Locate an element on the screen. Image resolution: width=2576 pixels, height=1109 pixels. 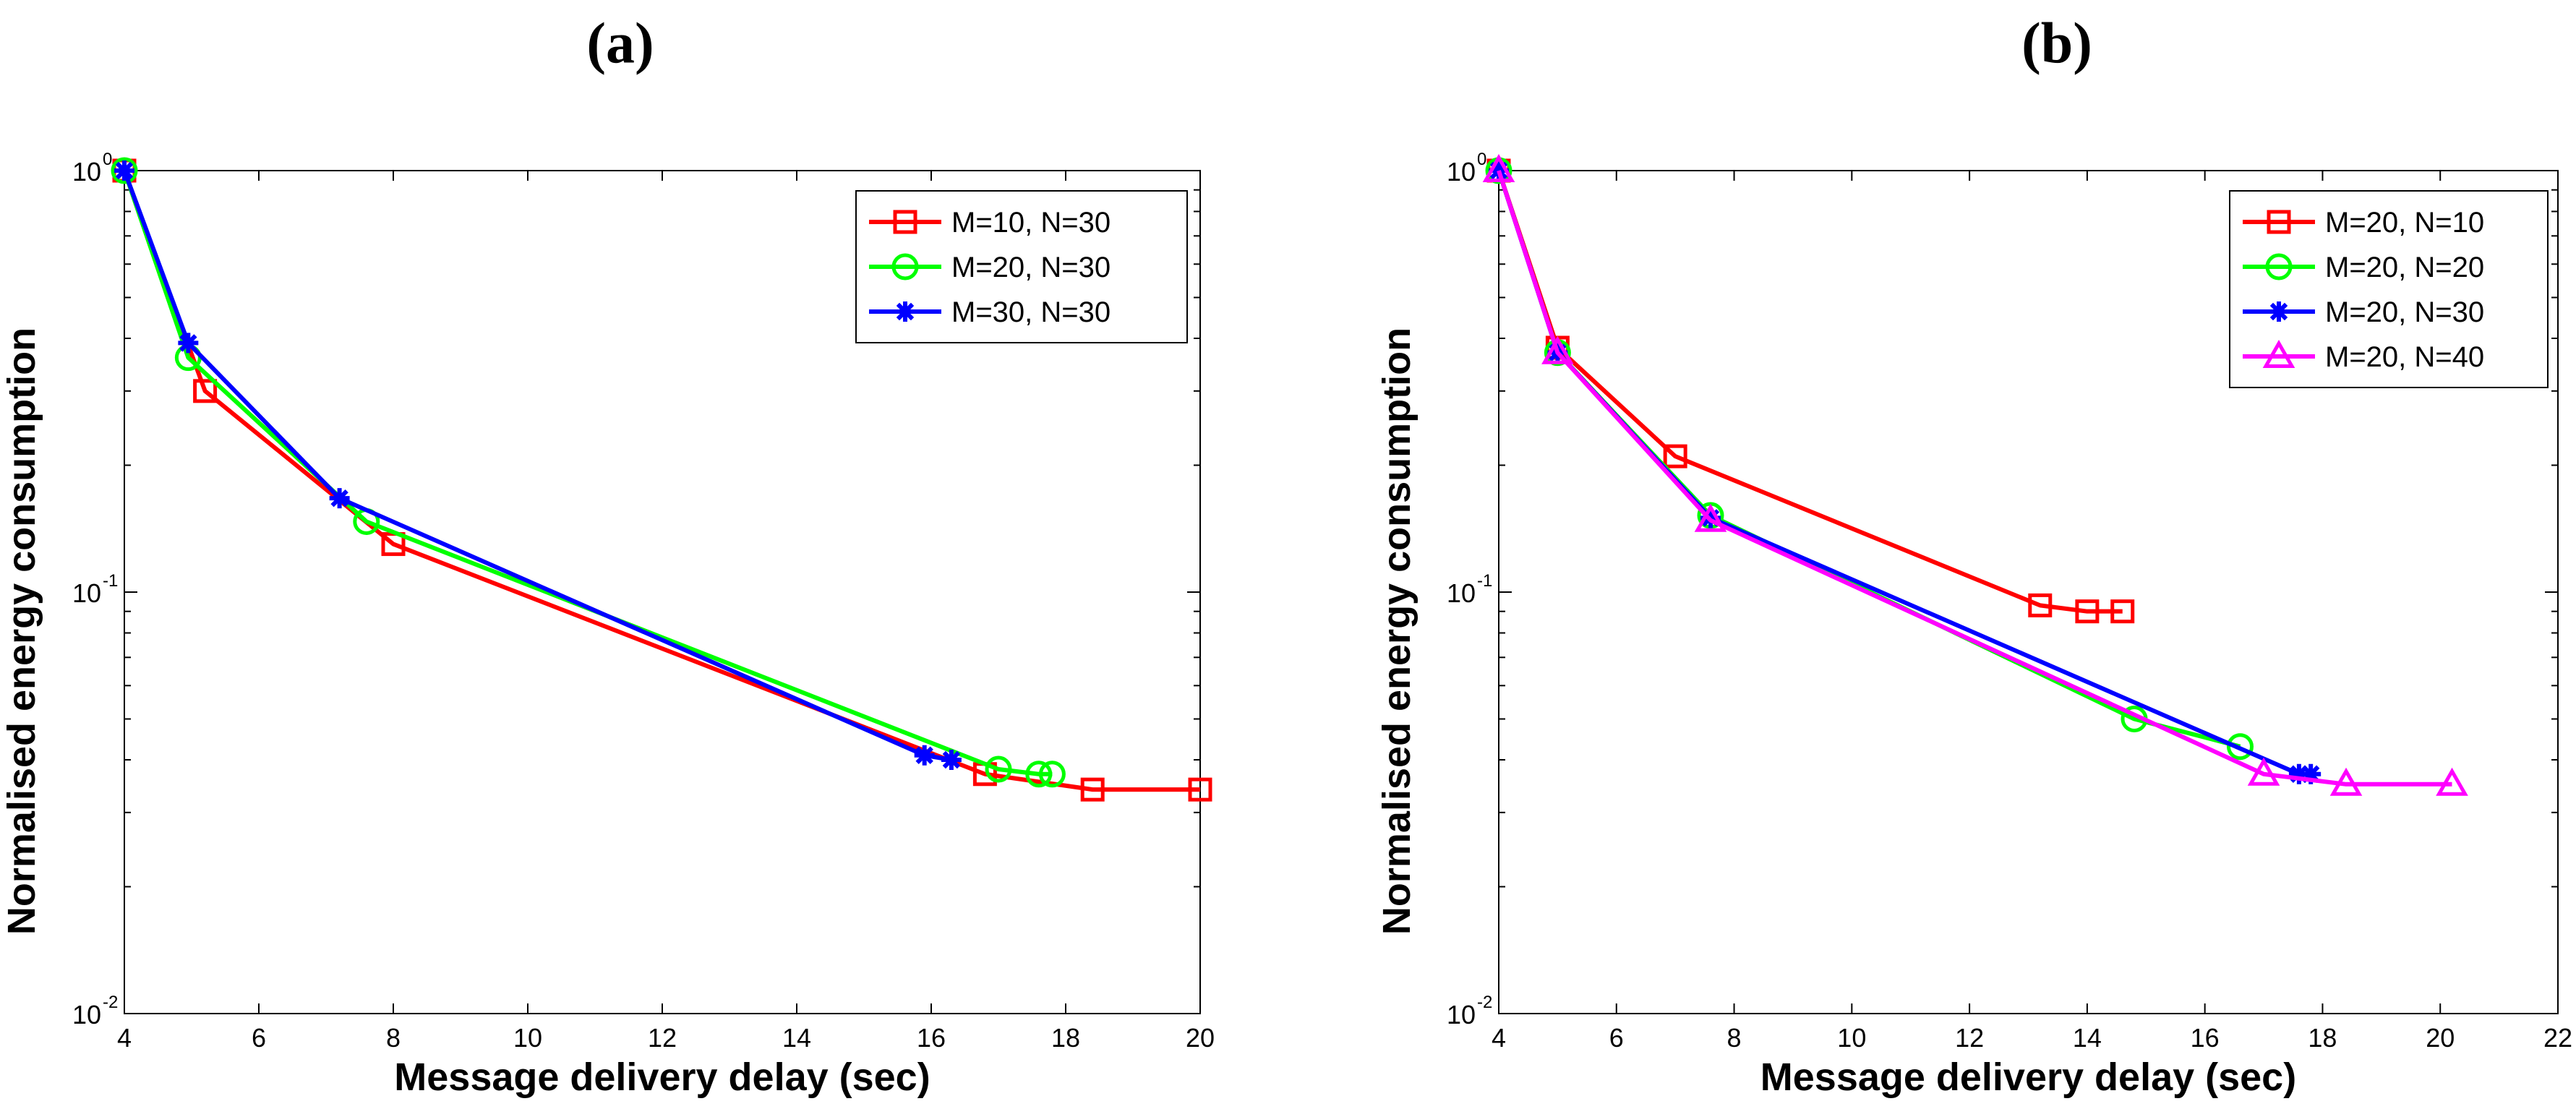
legend-entry: M=20, N=10 is located at coordinates (2363, 223).